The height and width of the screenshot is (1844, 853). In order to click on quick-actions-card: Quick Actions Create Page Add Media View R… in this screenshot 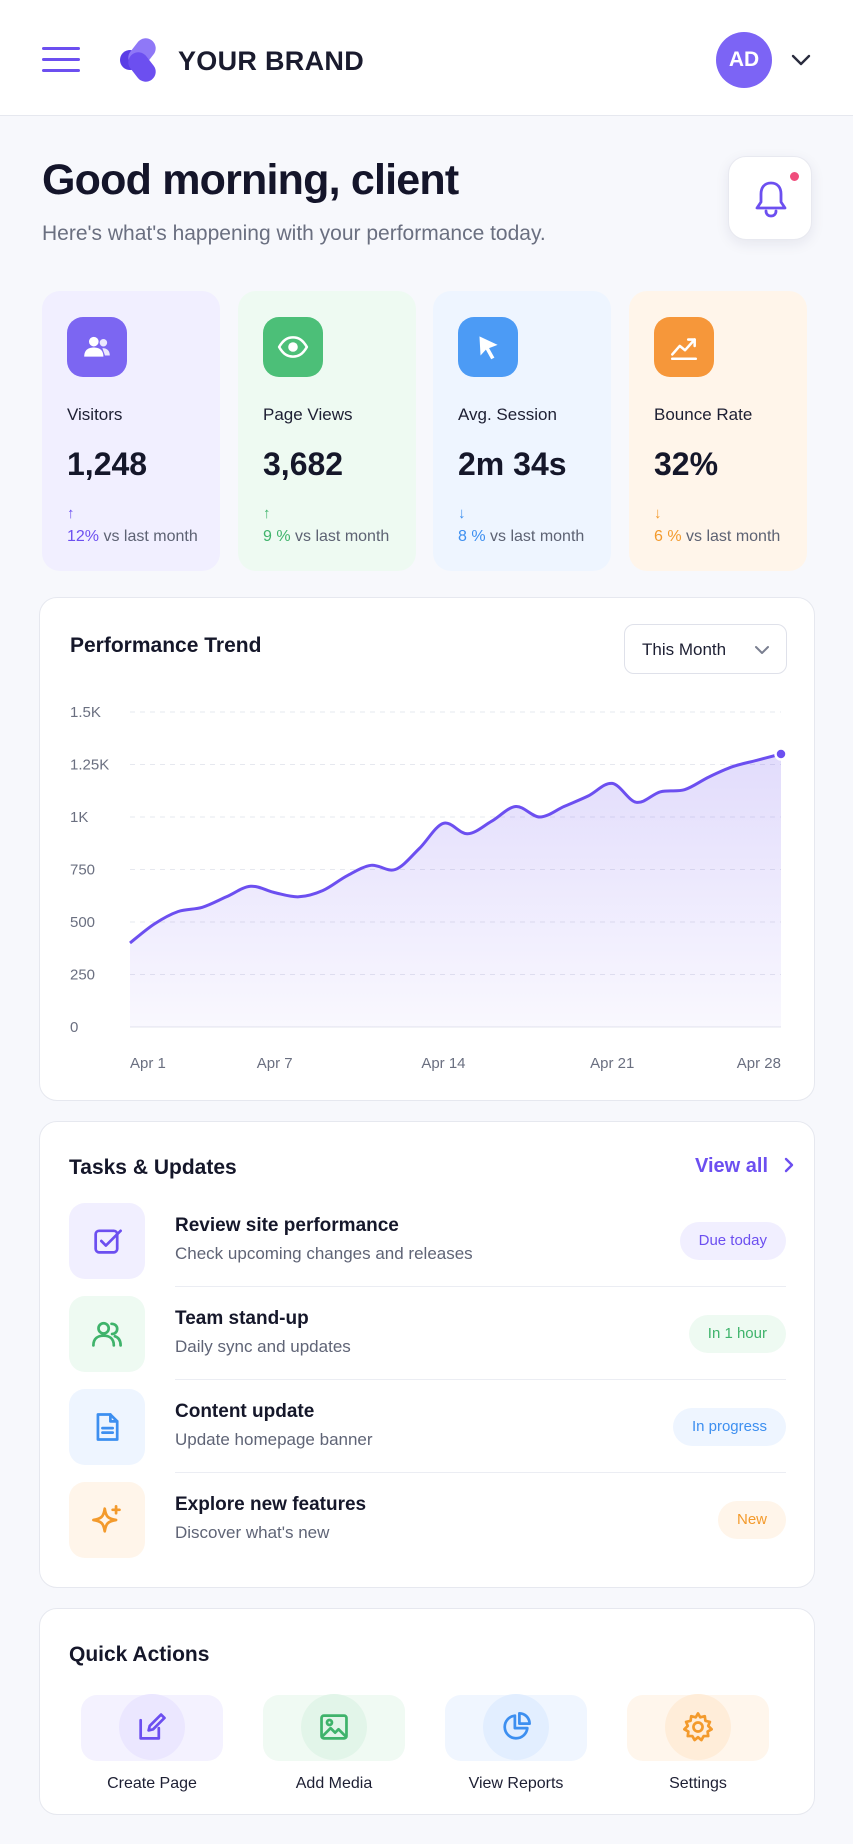, I will do `click(427, 1711)`.